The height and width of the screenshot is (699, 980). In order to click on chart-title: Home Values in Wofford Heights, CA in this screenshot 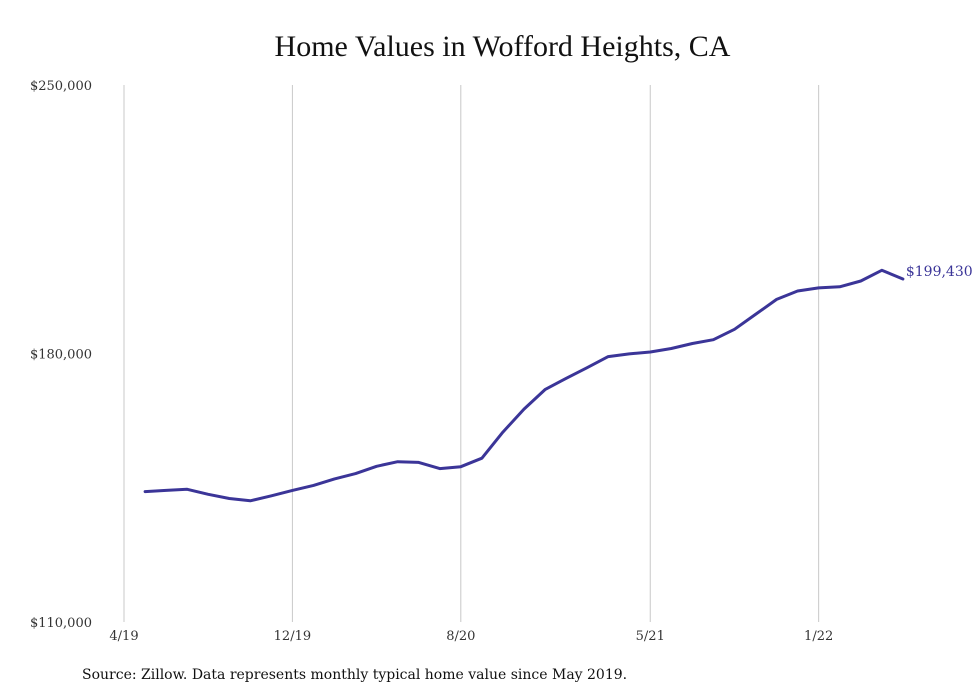, I will do `click(502, 46)`.